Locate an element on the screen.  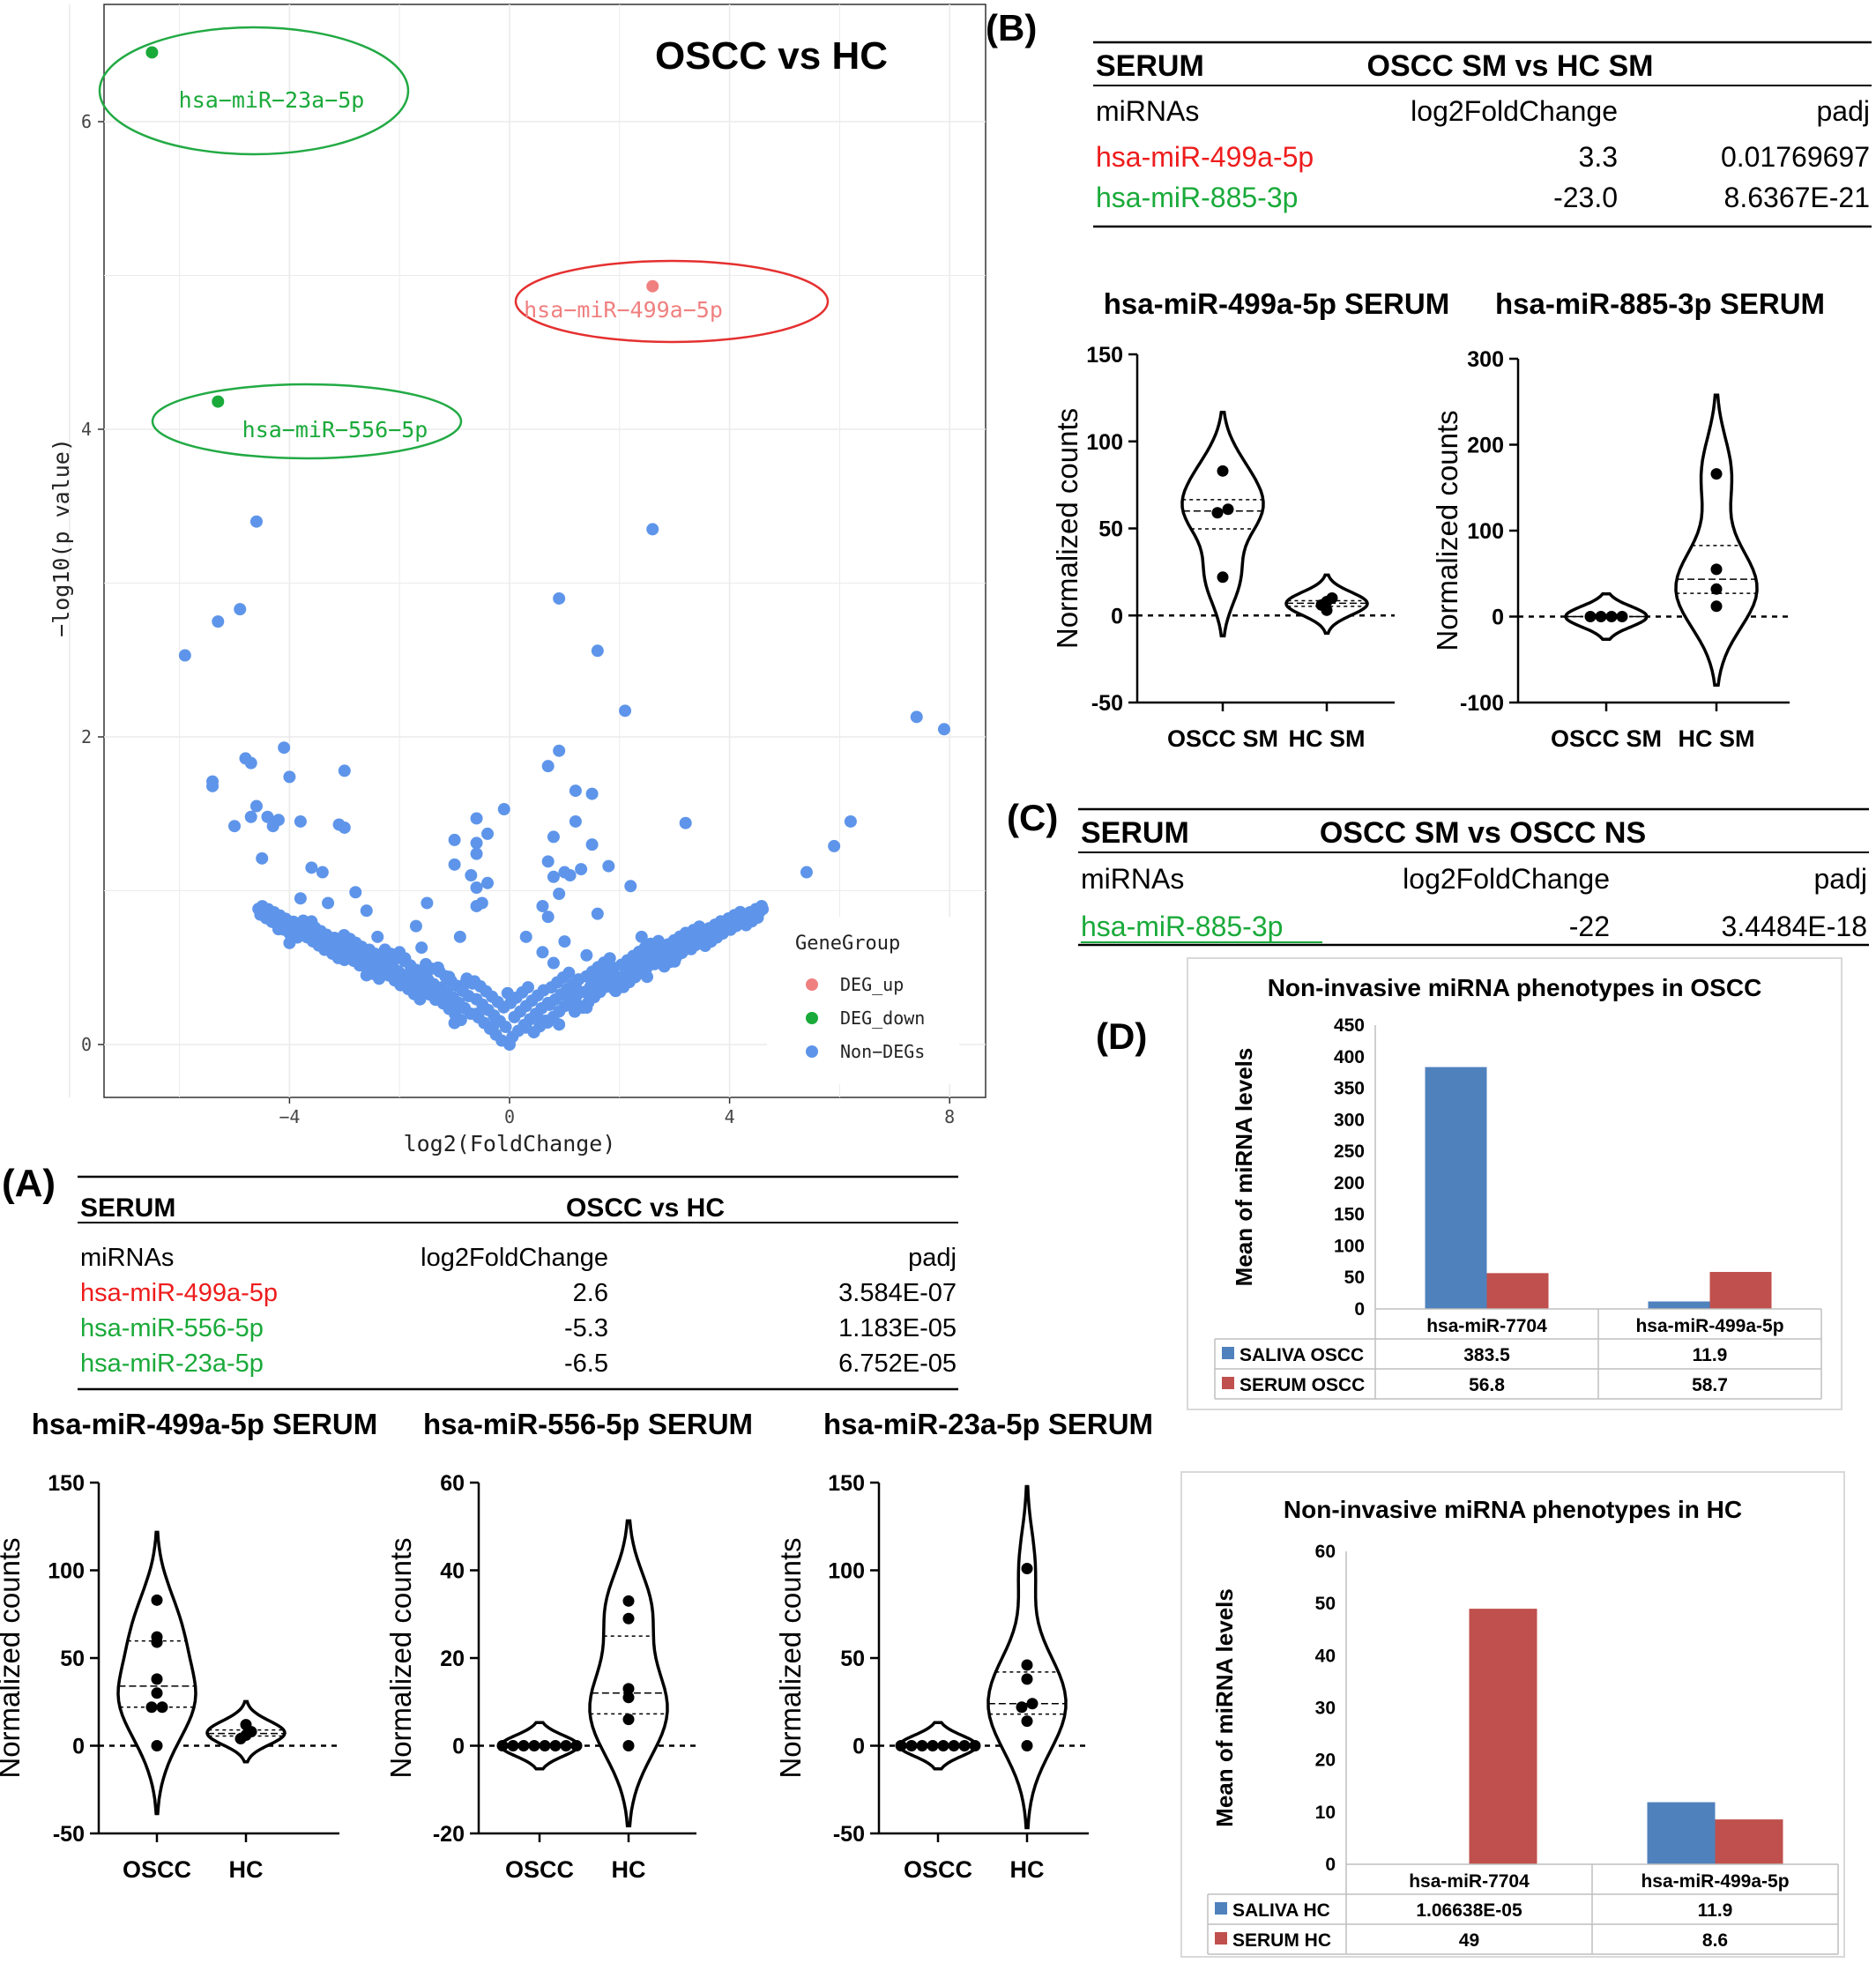
volcano-point-label: hsa−miR−556−5p is located at coordinates (335, 430).